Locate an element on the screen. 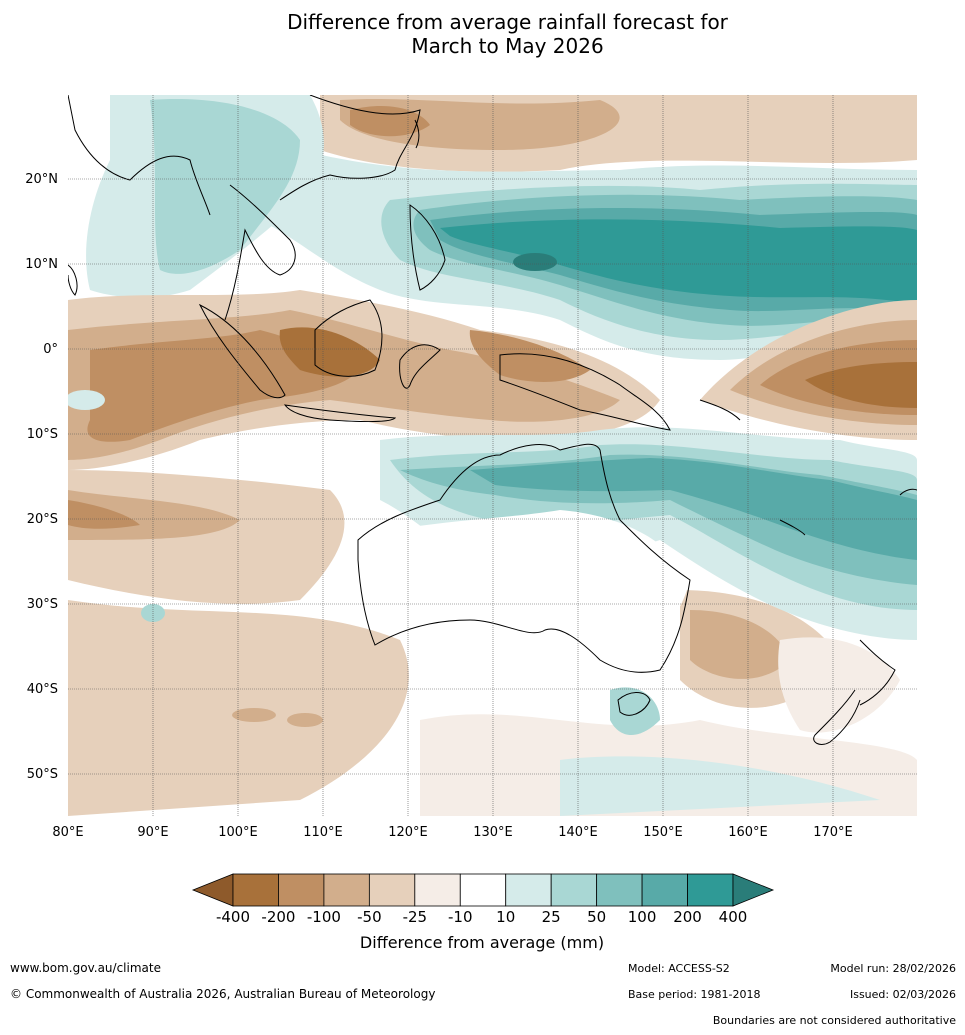  lat-label: 0° is located at coordinates (50, 349).